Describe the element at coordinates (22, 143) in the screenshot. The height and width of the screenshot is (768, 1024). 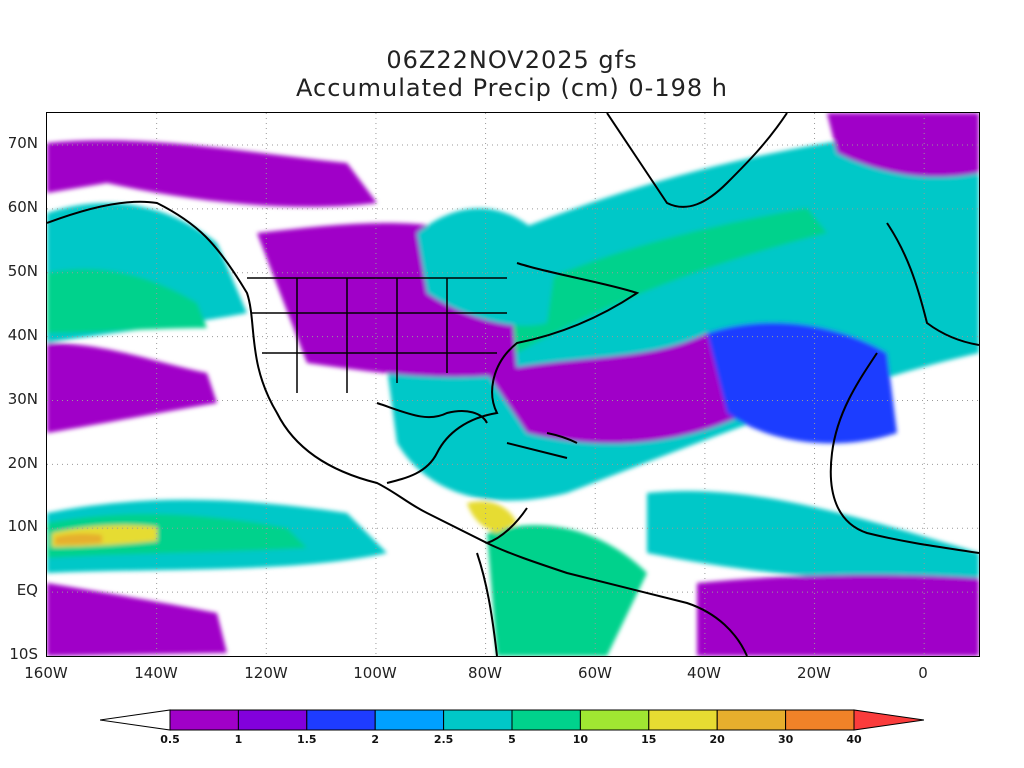
I see `lat-label-70n: 70N` at that location.